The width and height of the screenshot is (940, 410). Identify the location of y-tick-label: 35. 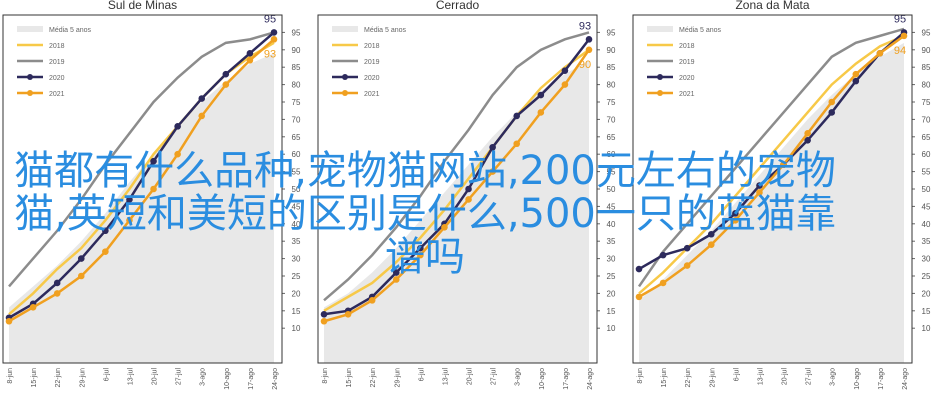
(296, 241).